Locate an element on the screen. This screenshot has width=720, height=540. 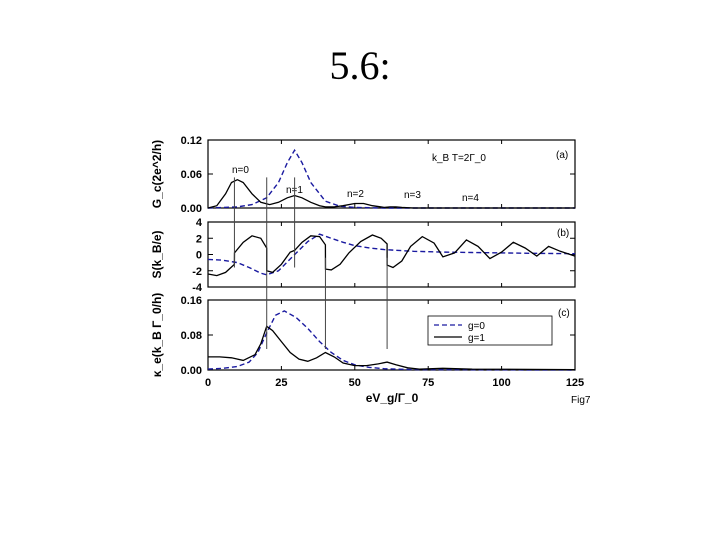
y-tick-label: 0 is located at coordinates (199, 256).